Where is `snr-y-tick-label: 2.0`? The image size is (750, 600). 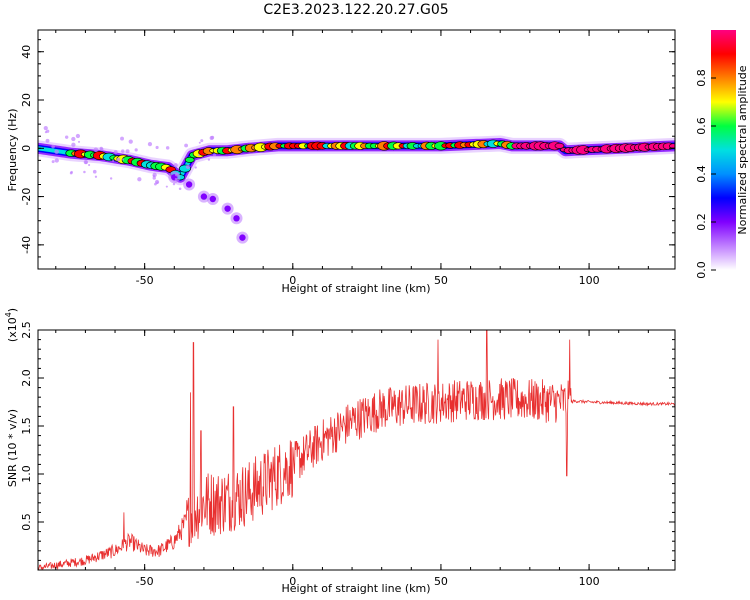
snr-y-tick-label: 2.0 is located at coordinates (26, 378).